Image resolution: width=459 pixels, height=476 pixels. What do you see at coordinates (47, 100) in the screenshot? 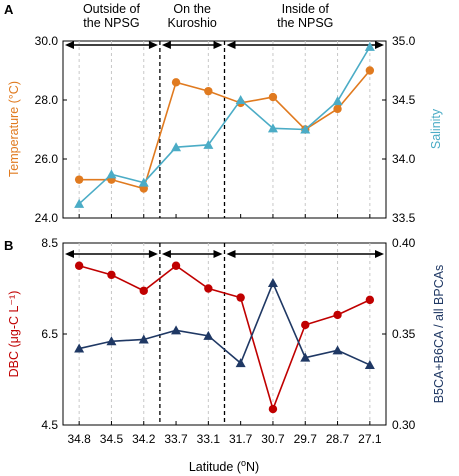
I see `y-tick-label: 28.0` at bounding box center [47, 100].